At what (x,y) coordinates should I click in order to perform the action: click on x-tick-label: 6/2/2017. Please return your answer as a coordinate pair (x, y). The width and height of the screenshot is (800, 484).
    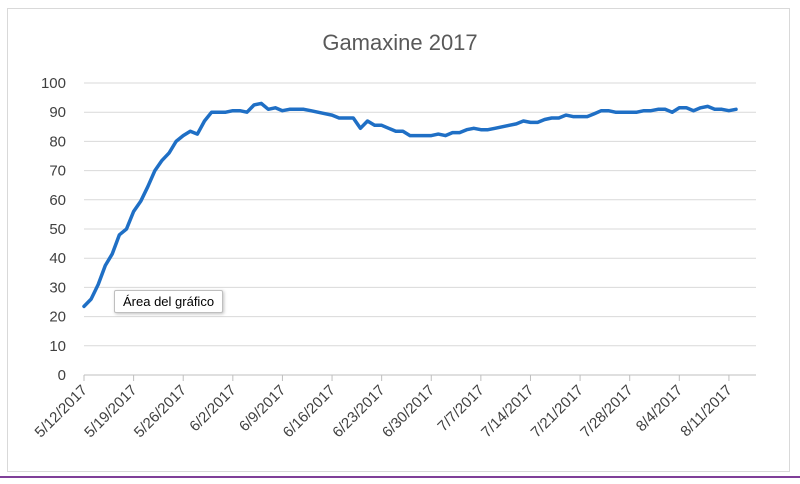
    Looking at the image, I should click on (212, 408).